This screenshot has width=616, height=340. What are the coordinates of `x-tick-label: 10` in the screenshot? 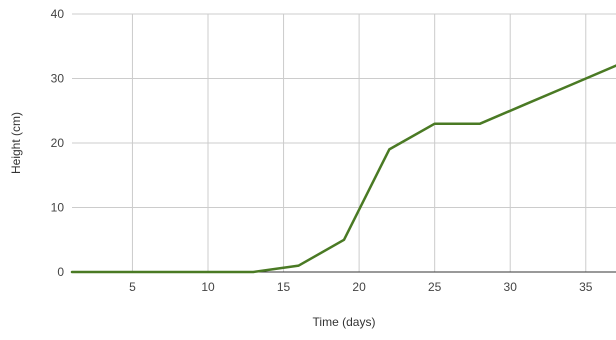 It's located at (208, 287).